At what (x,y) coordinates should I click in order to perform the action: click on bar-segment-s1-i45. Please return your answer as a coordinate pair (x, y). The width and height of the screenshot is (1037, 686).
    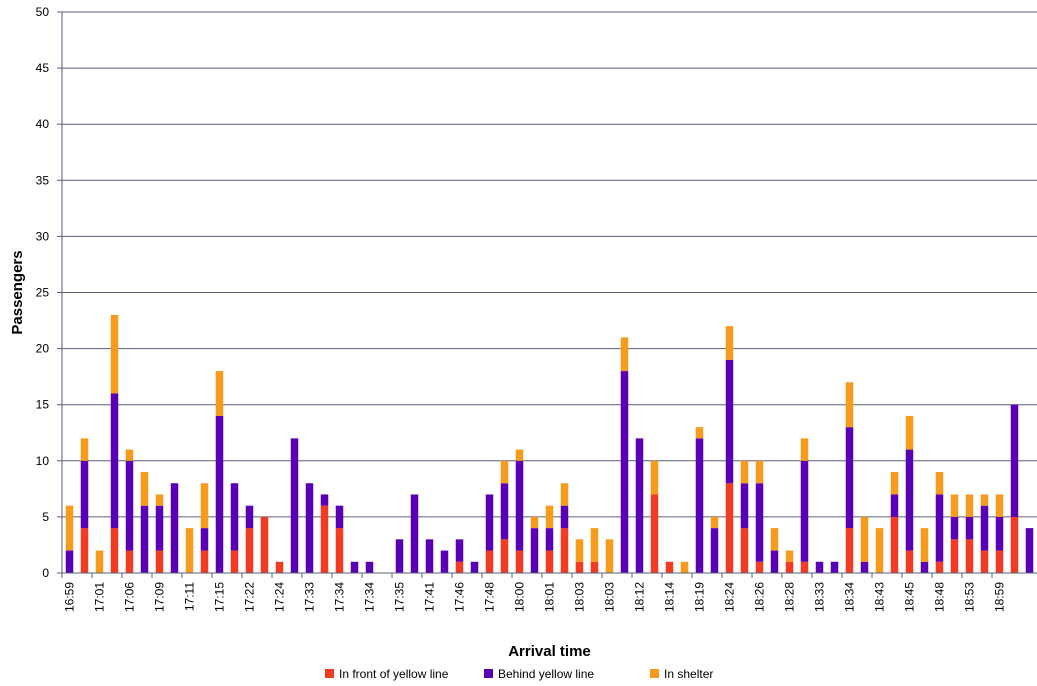
    Looking at the image, I should click on (744, 506).